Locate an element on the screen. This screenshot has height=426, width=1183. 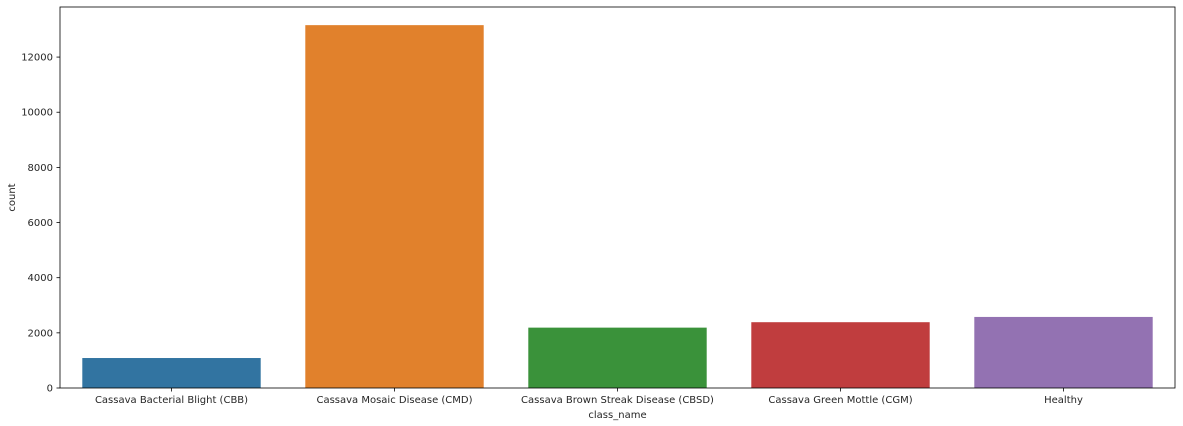
y-tick-label: 0 is located at coordinates (50, 389).